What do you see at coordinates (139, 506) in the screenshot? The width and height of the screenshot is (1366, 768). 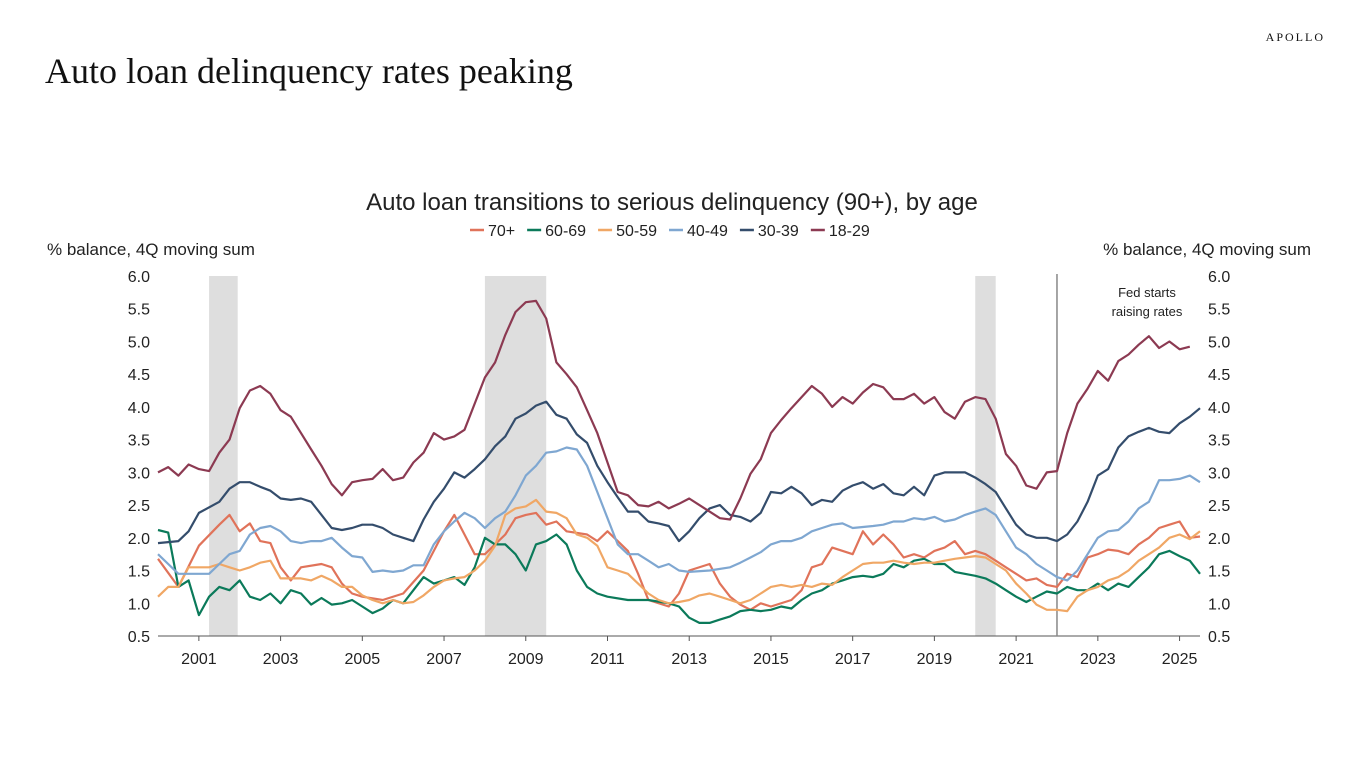 I see `y-tick-left-7: 2.5` at bounding box center [139, 506].